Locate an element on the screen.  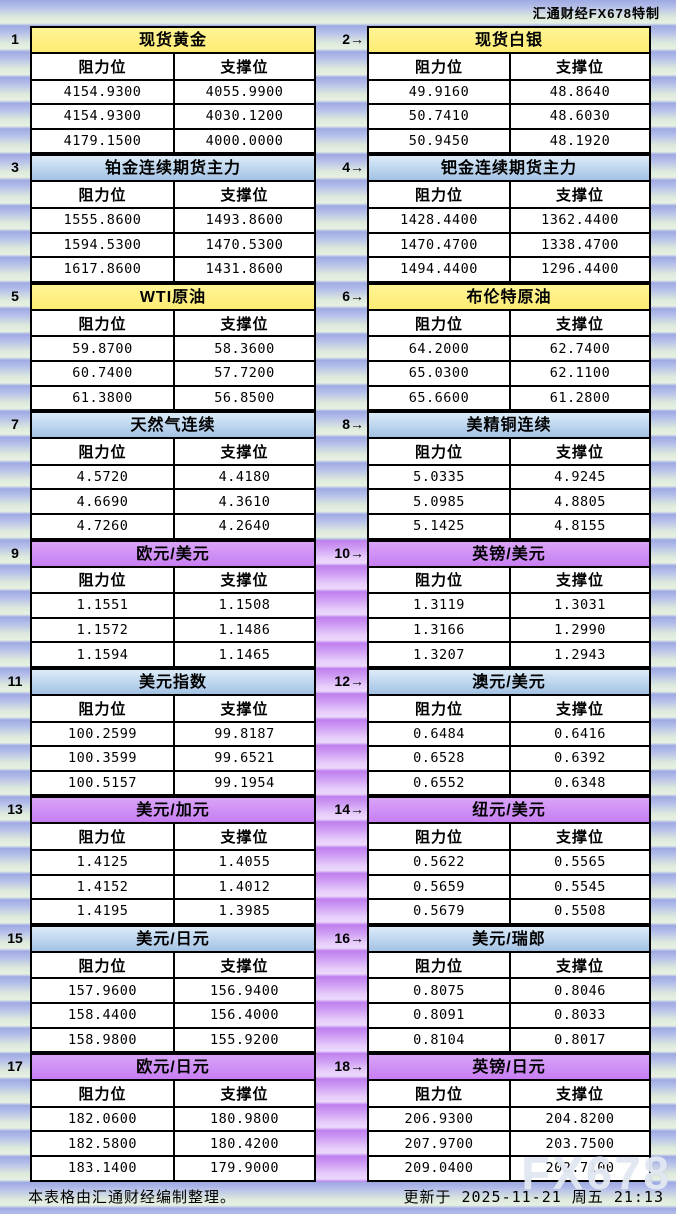
resistance-value: 0.6528 is located at coordinates (439, 757).